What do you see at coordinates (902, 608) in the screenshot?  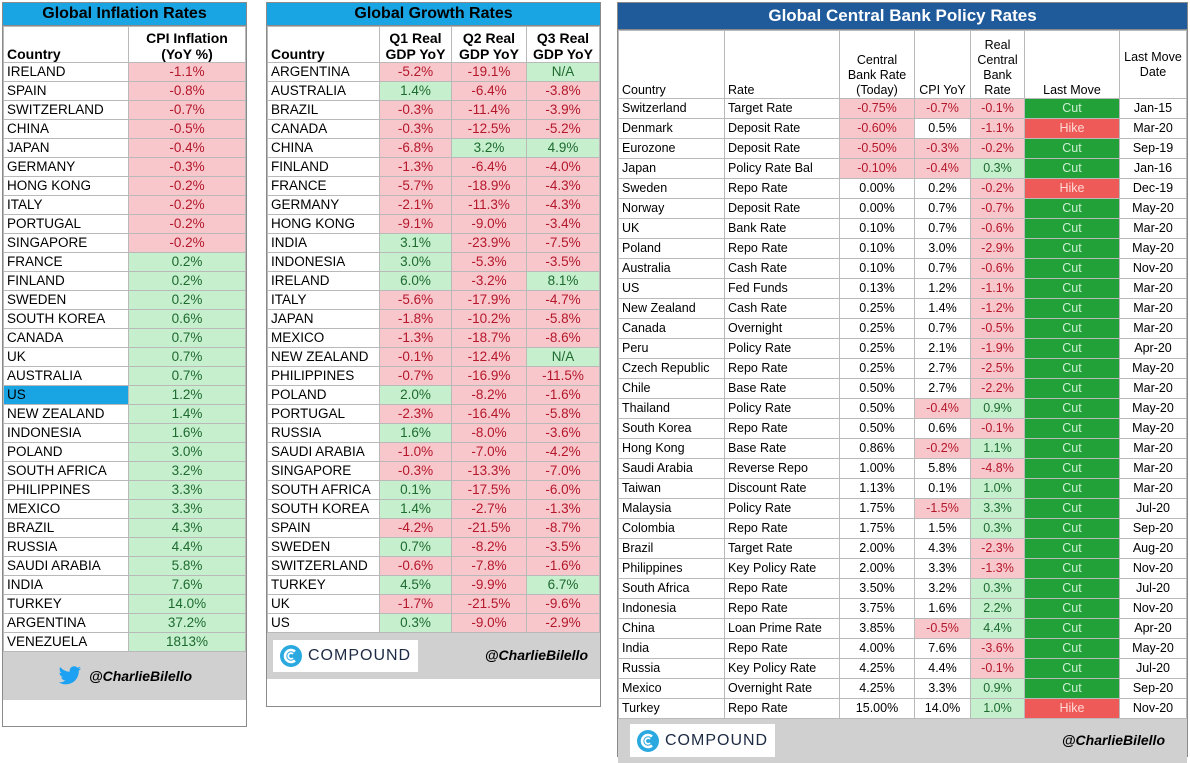 I see `table-row: Indonesia Repo Rate 3.75% 1.6% 2.2% Cut Nov-20` at bounding box center [902, 608].